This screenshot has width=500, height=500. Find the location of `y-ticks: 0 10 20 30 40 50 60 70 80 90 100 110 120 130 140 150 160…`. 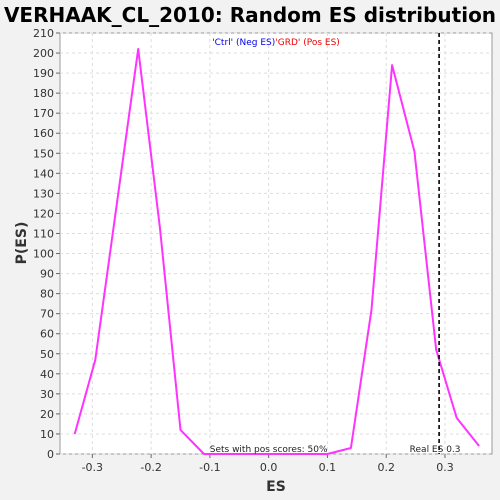

y-ticks: 0 10 20 30 40 50 60 70 80 90 100 110 120 130 140 150 160… is located at coordinates (46, 244).